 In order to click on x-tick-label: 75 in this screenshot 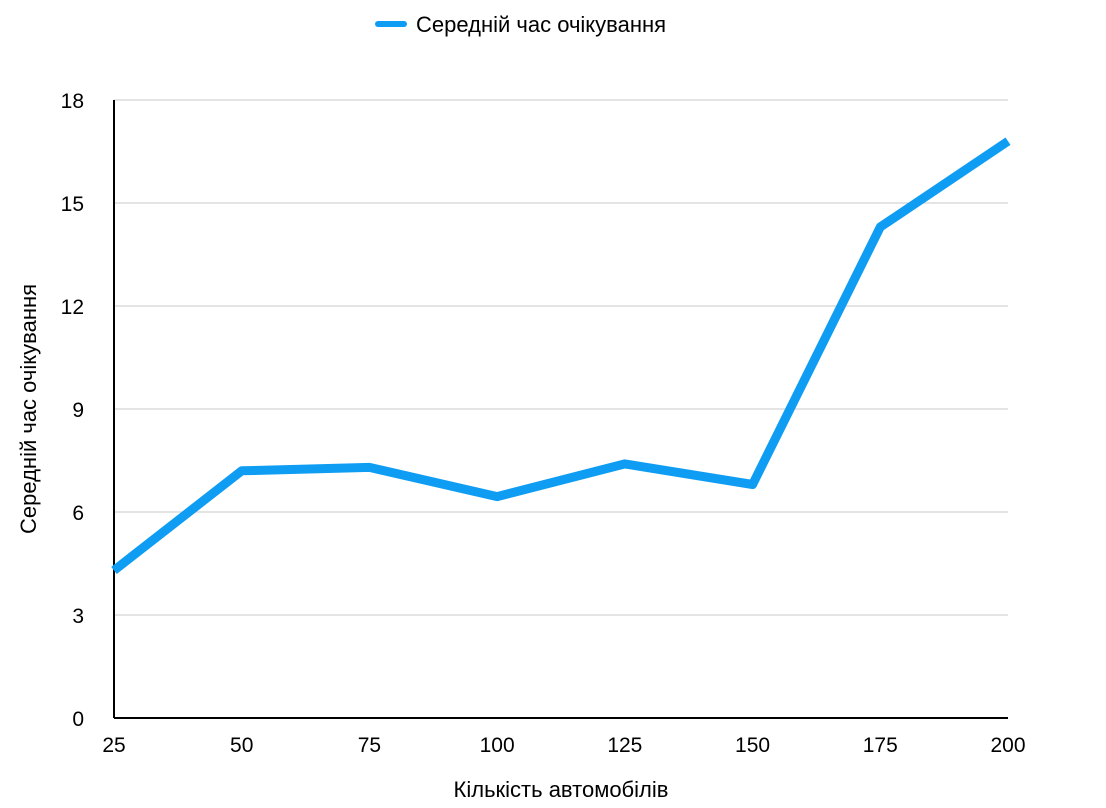, I will do `click(369, 745)`.